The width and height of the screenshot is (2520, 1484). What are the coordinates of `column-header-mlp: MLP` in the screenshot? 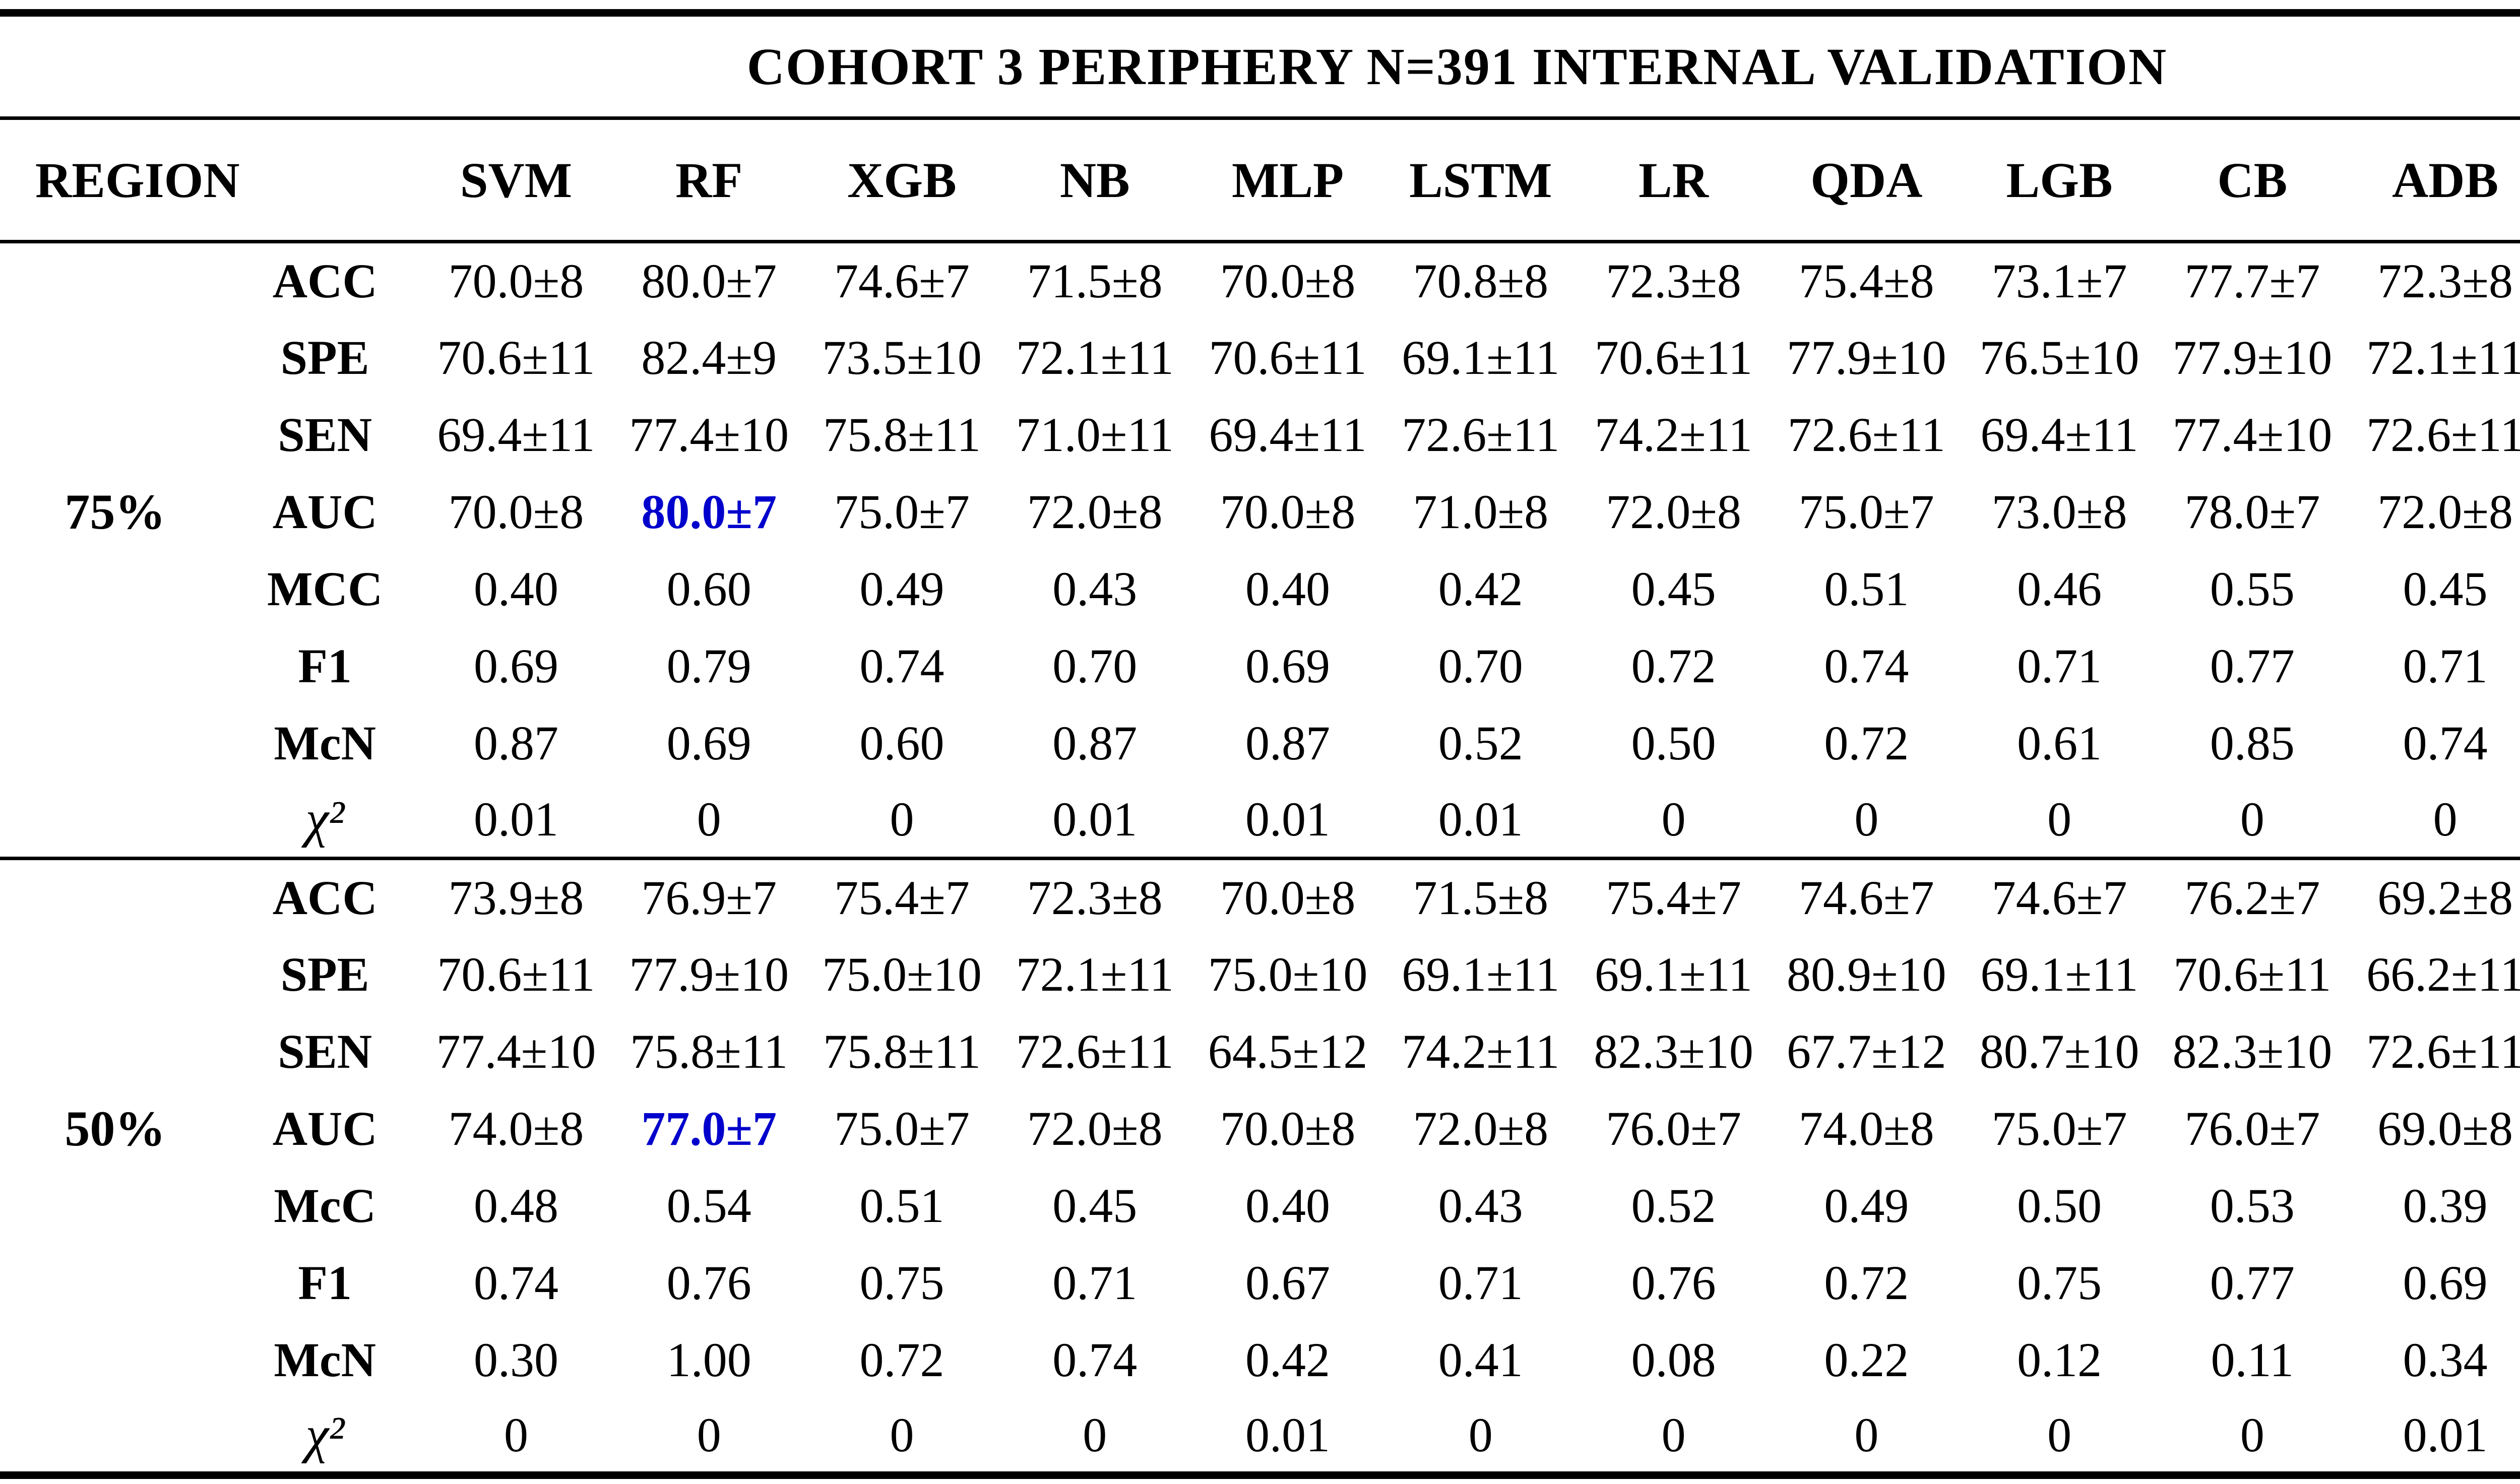 It's located at (1287, 180).